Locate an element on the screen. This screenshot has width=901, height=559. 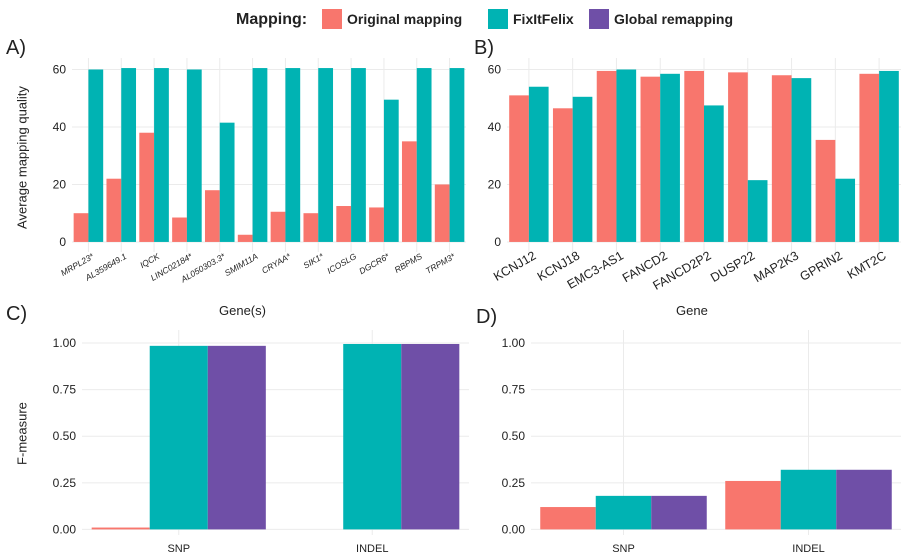
panel-c-x-tick-label: SNP is located at coordinates (178, 549).